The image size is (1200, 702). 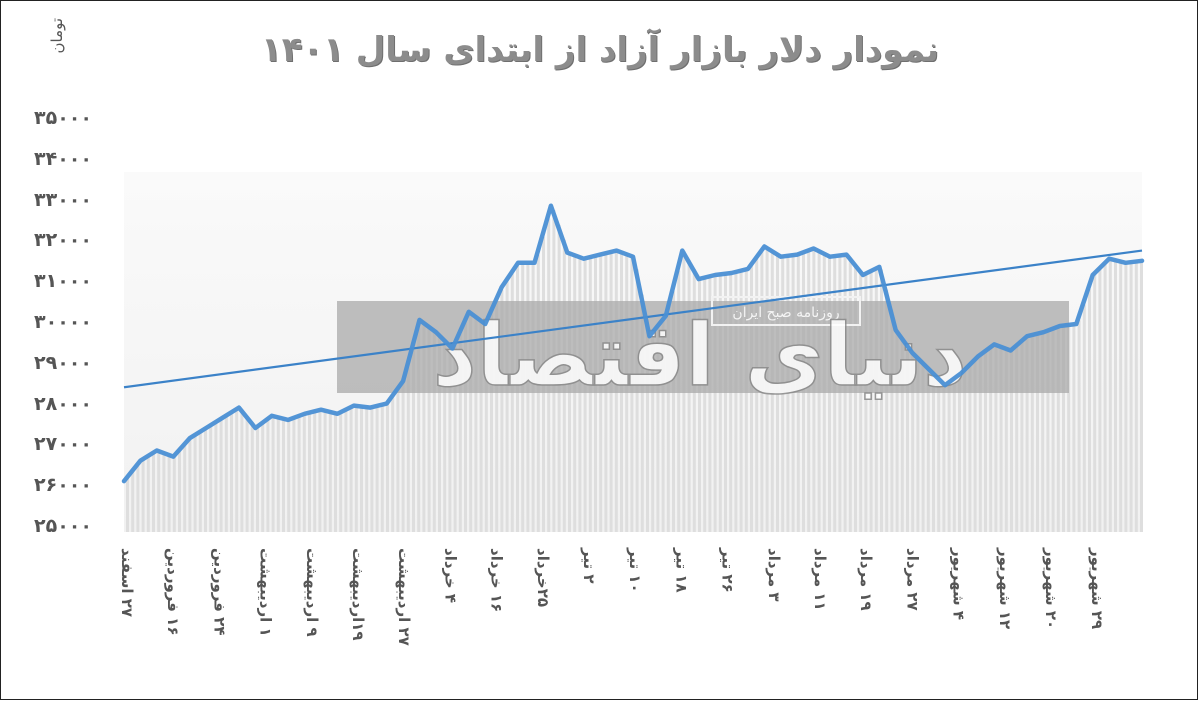 What do you see at coordinates (496, 580) in the screenshot?
I see `x-tick-label: ۱۶ خرداد` at bounding box center [496, 580].